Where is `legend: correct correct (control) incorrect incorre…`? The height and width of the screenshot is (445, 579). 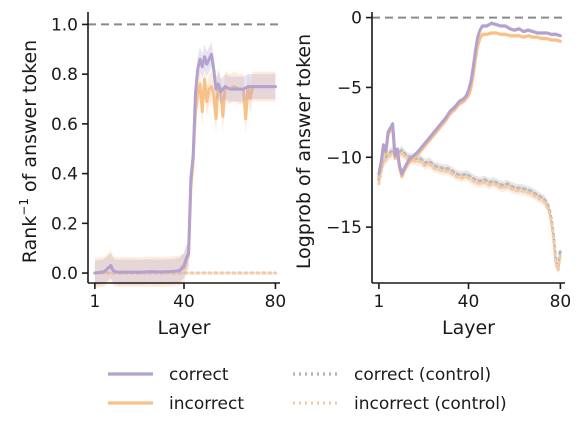 legend: correct correct (control) incorrect incorre… is located at coordinates (307, 389).